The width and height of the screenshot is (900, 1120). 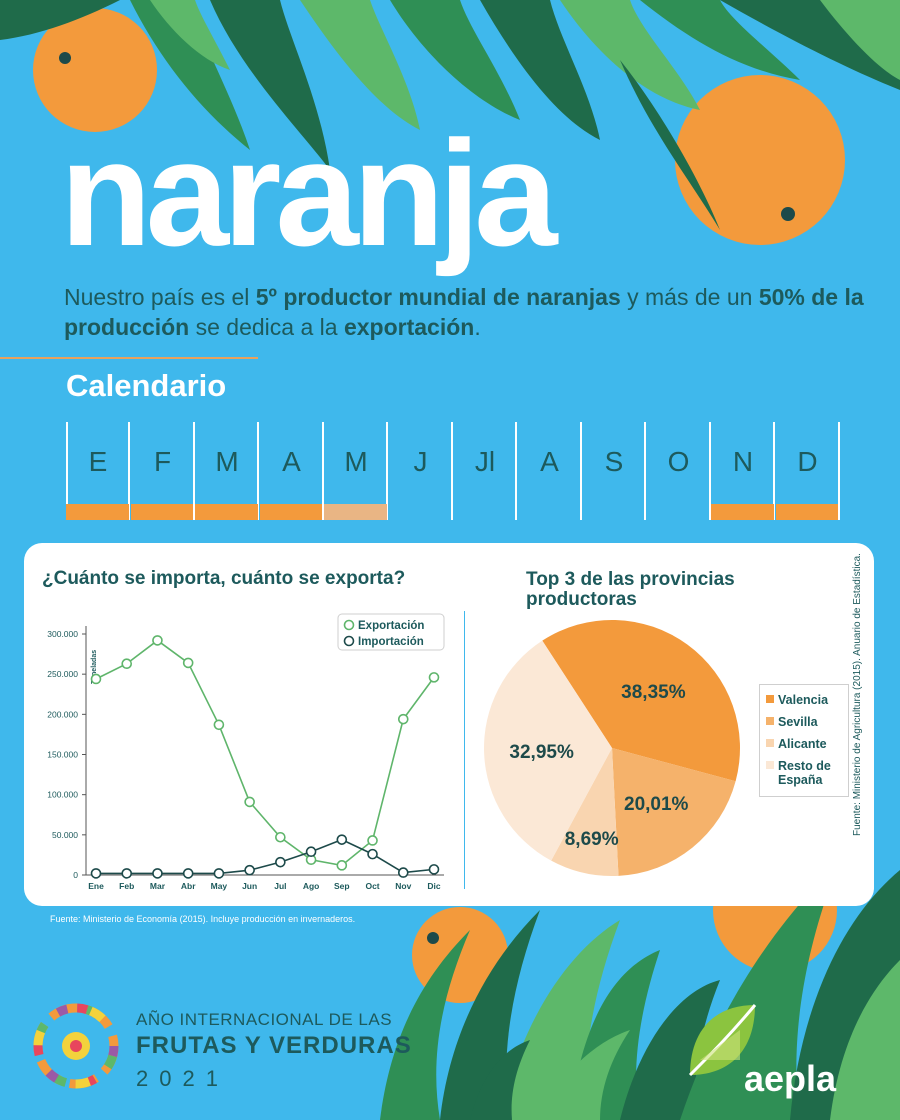 I want to click on line-legend, so click(x=391, y=632).